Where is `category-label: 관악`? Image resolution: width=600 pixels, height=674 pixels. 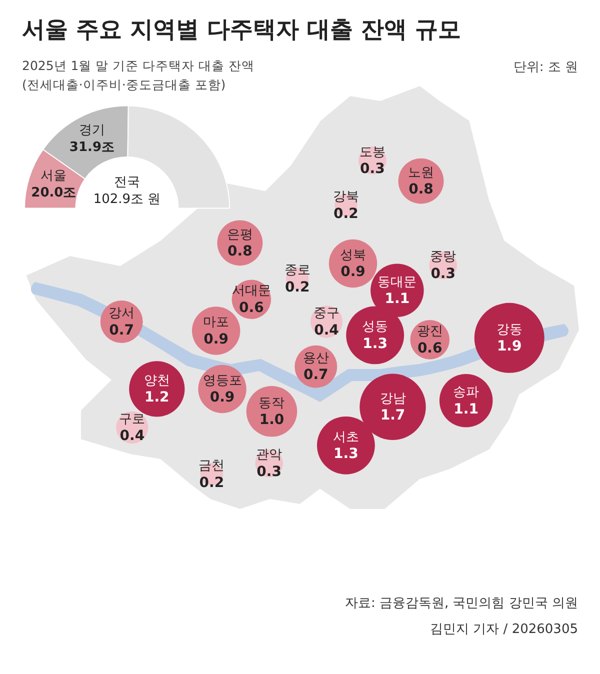 category-label: 관악 is located at coordinates (269, 455).